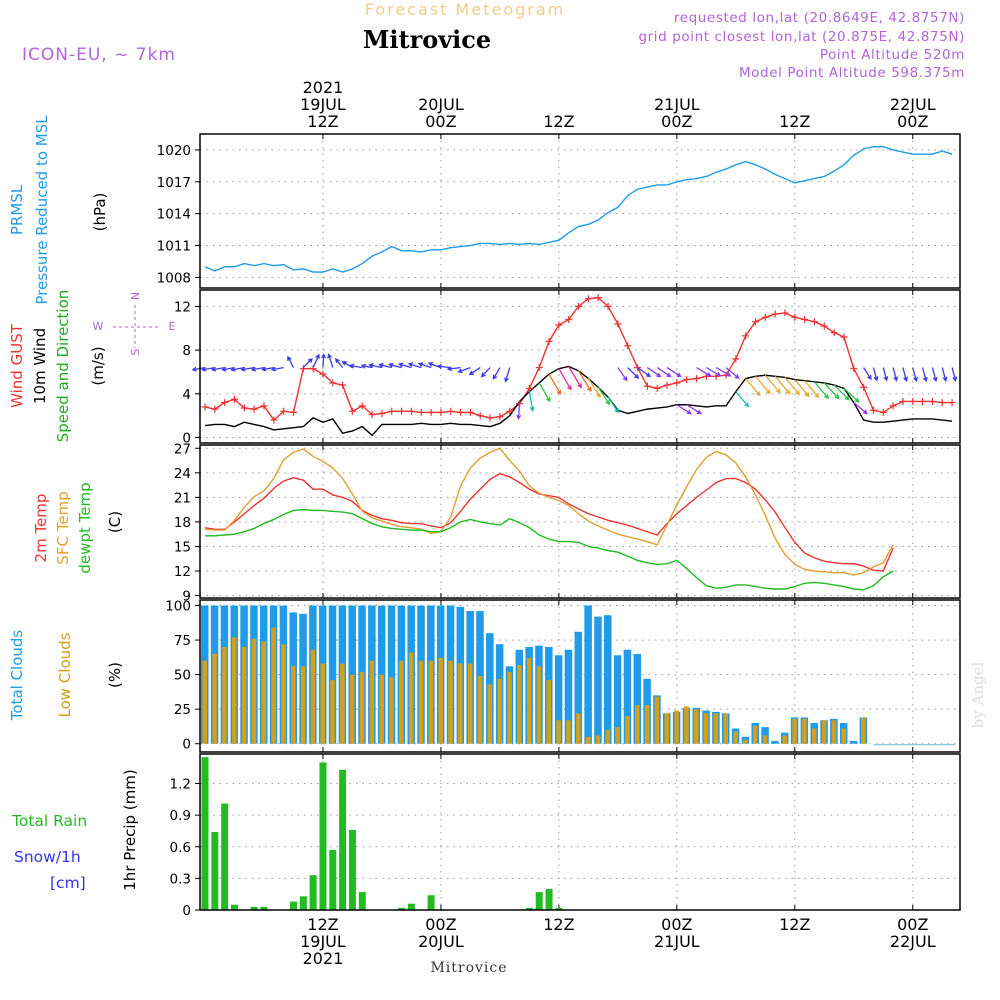 The height and width of the screenshot is (1000, 1000). Describe the element at coordinates (115, 522) in the screenshot. I see `temp-unit: (C)` at that location.